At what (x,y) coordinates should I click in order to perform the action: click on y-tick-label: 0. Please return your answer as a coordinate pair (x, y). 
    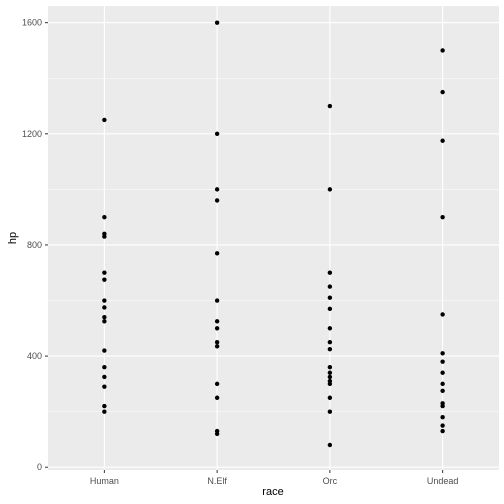
    Looking at the image, I should click on (39, 467).